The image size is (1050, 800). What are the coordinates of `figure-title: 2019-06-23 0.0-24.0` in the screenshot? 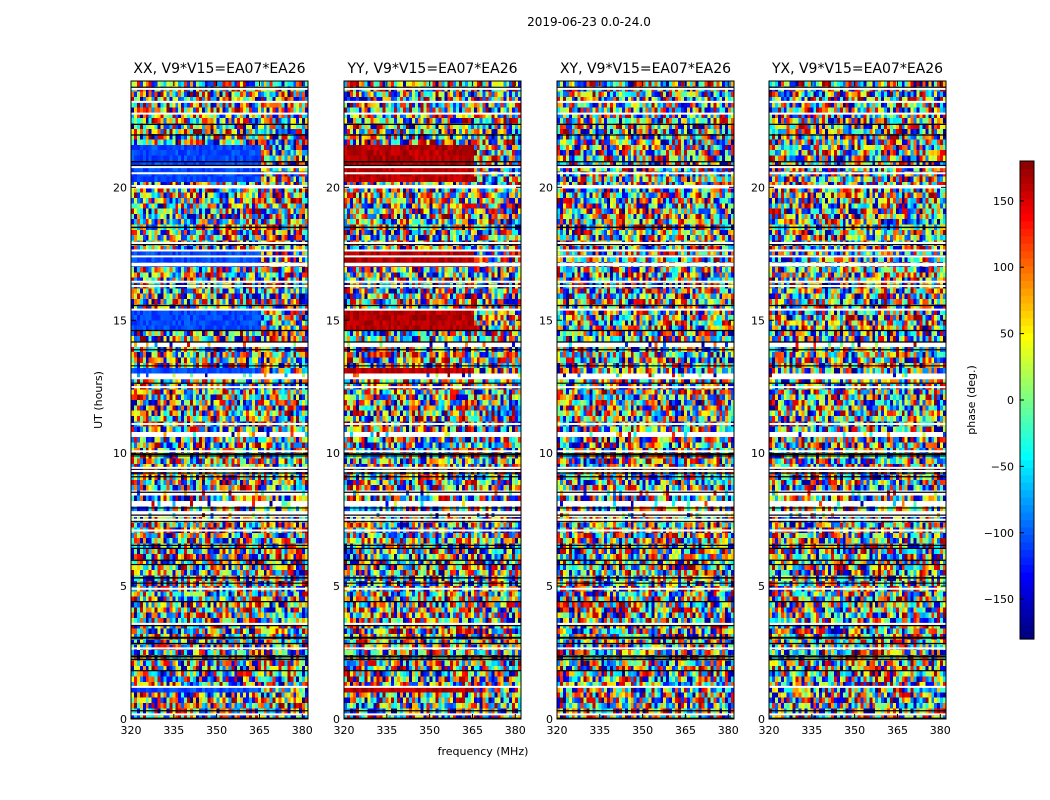 It's located at (589, 22).